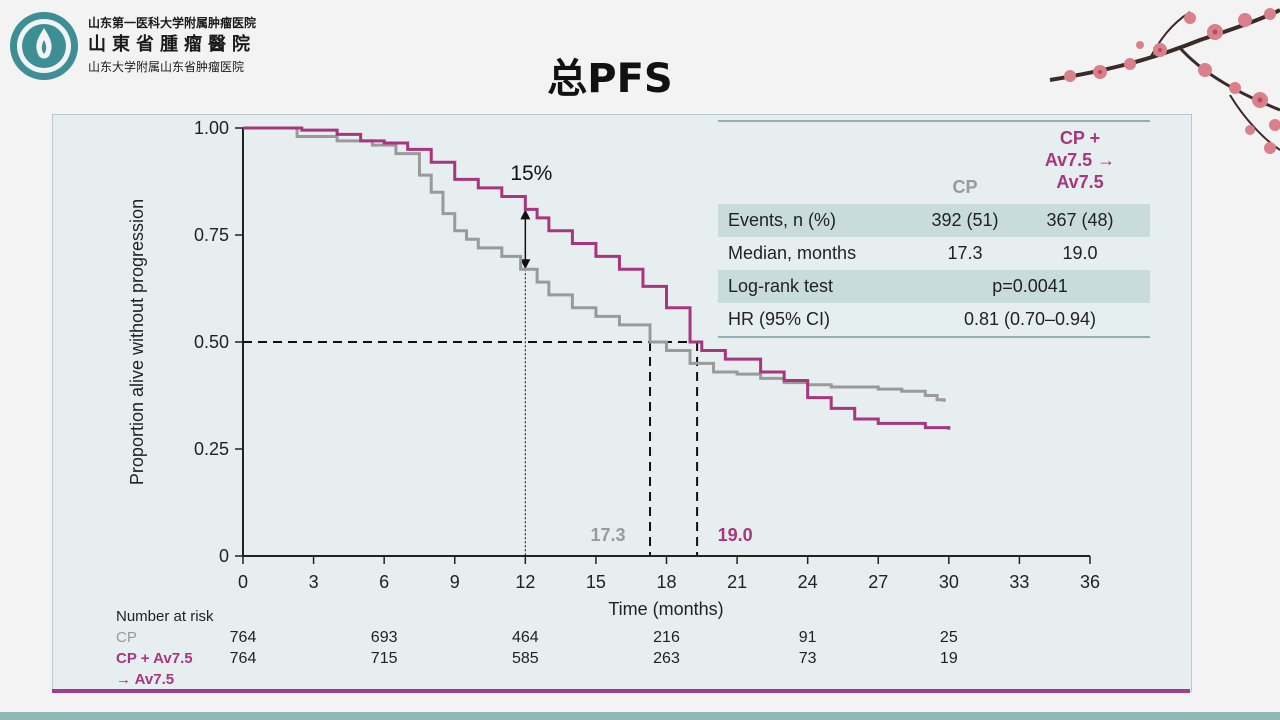  Describe the element at coordinates (610, 79) in the screenshot. I see `page-title: 总PFS` at that location.